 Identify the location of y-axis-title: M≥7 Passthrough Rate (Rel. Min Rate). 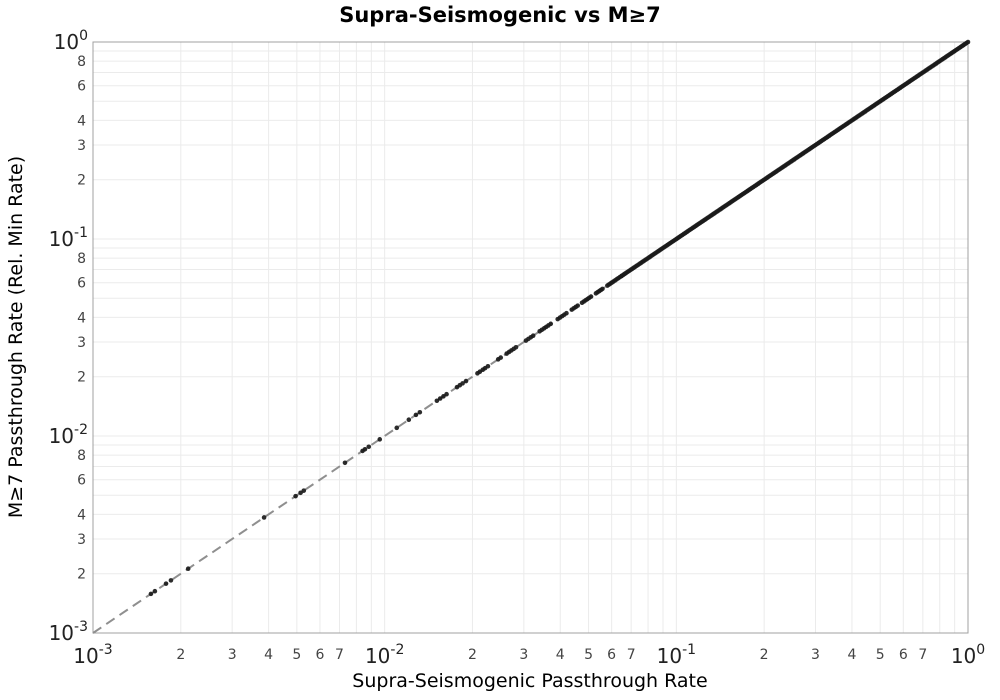
(16, 337).